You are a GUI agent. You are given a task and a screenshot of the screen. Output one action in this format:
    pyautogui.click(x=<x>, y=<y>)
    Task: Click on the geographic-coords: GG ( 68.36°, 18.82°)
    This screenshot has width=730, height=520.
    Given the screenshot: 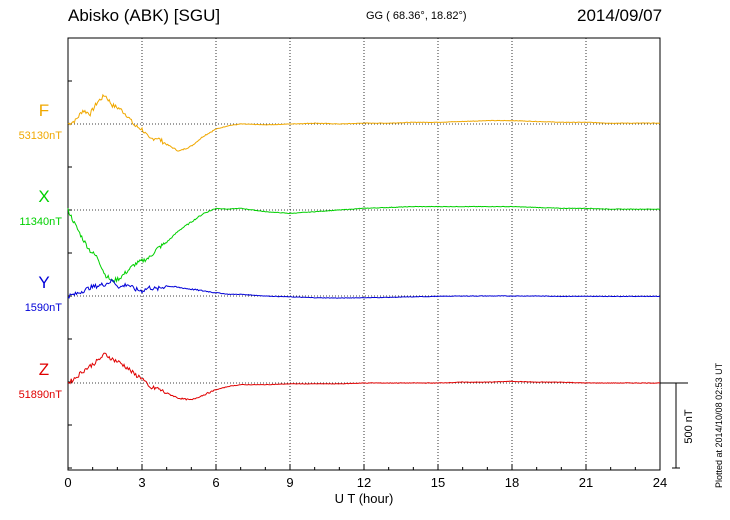 What is the action you would take?
    pyautogui.click(x=416, y=16)
    